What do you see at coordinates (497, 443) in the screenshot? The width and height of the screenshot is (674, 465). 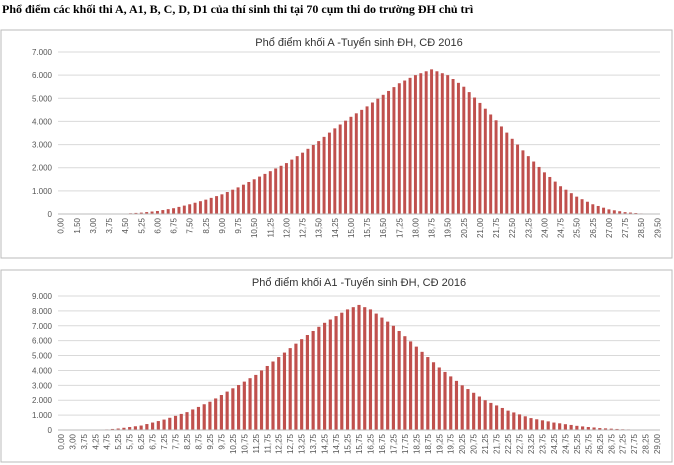 I see `x-tick-label: 21,75` at bounding box center [497, 443].